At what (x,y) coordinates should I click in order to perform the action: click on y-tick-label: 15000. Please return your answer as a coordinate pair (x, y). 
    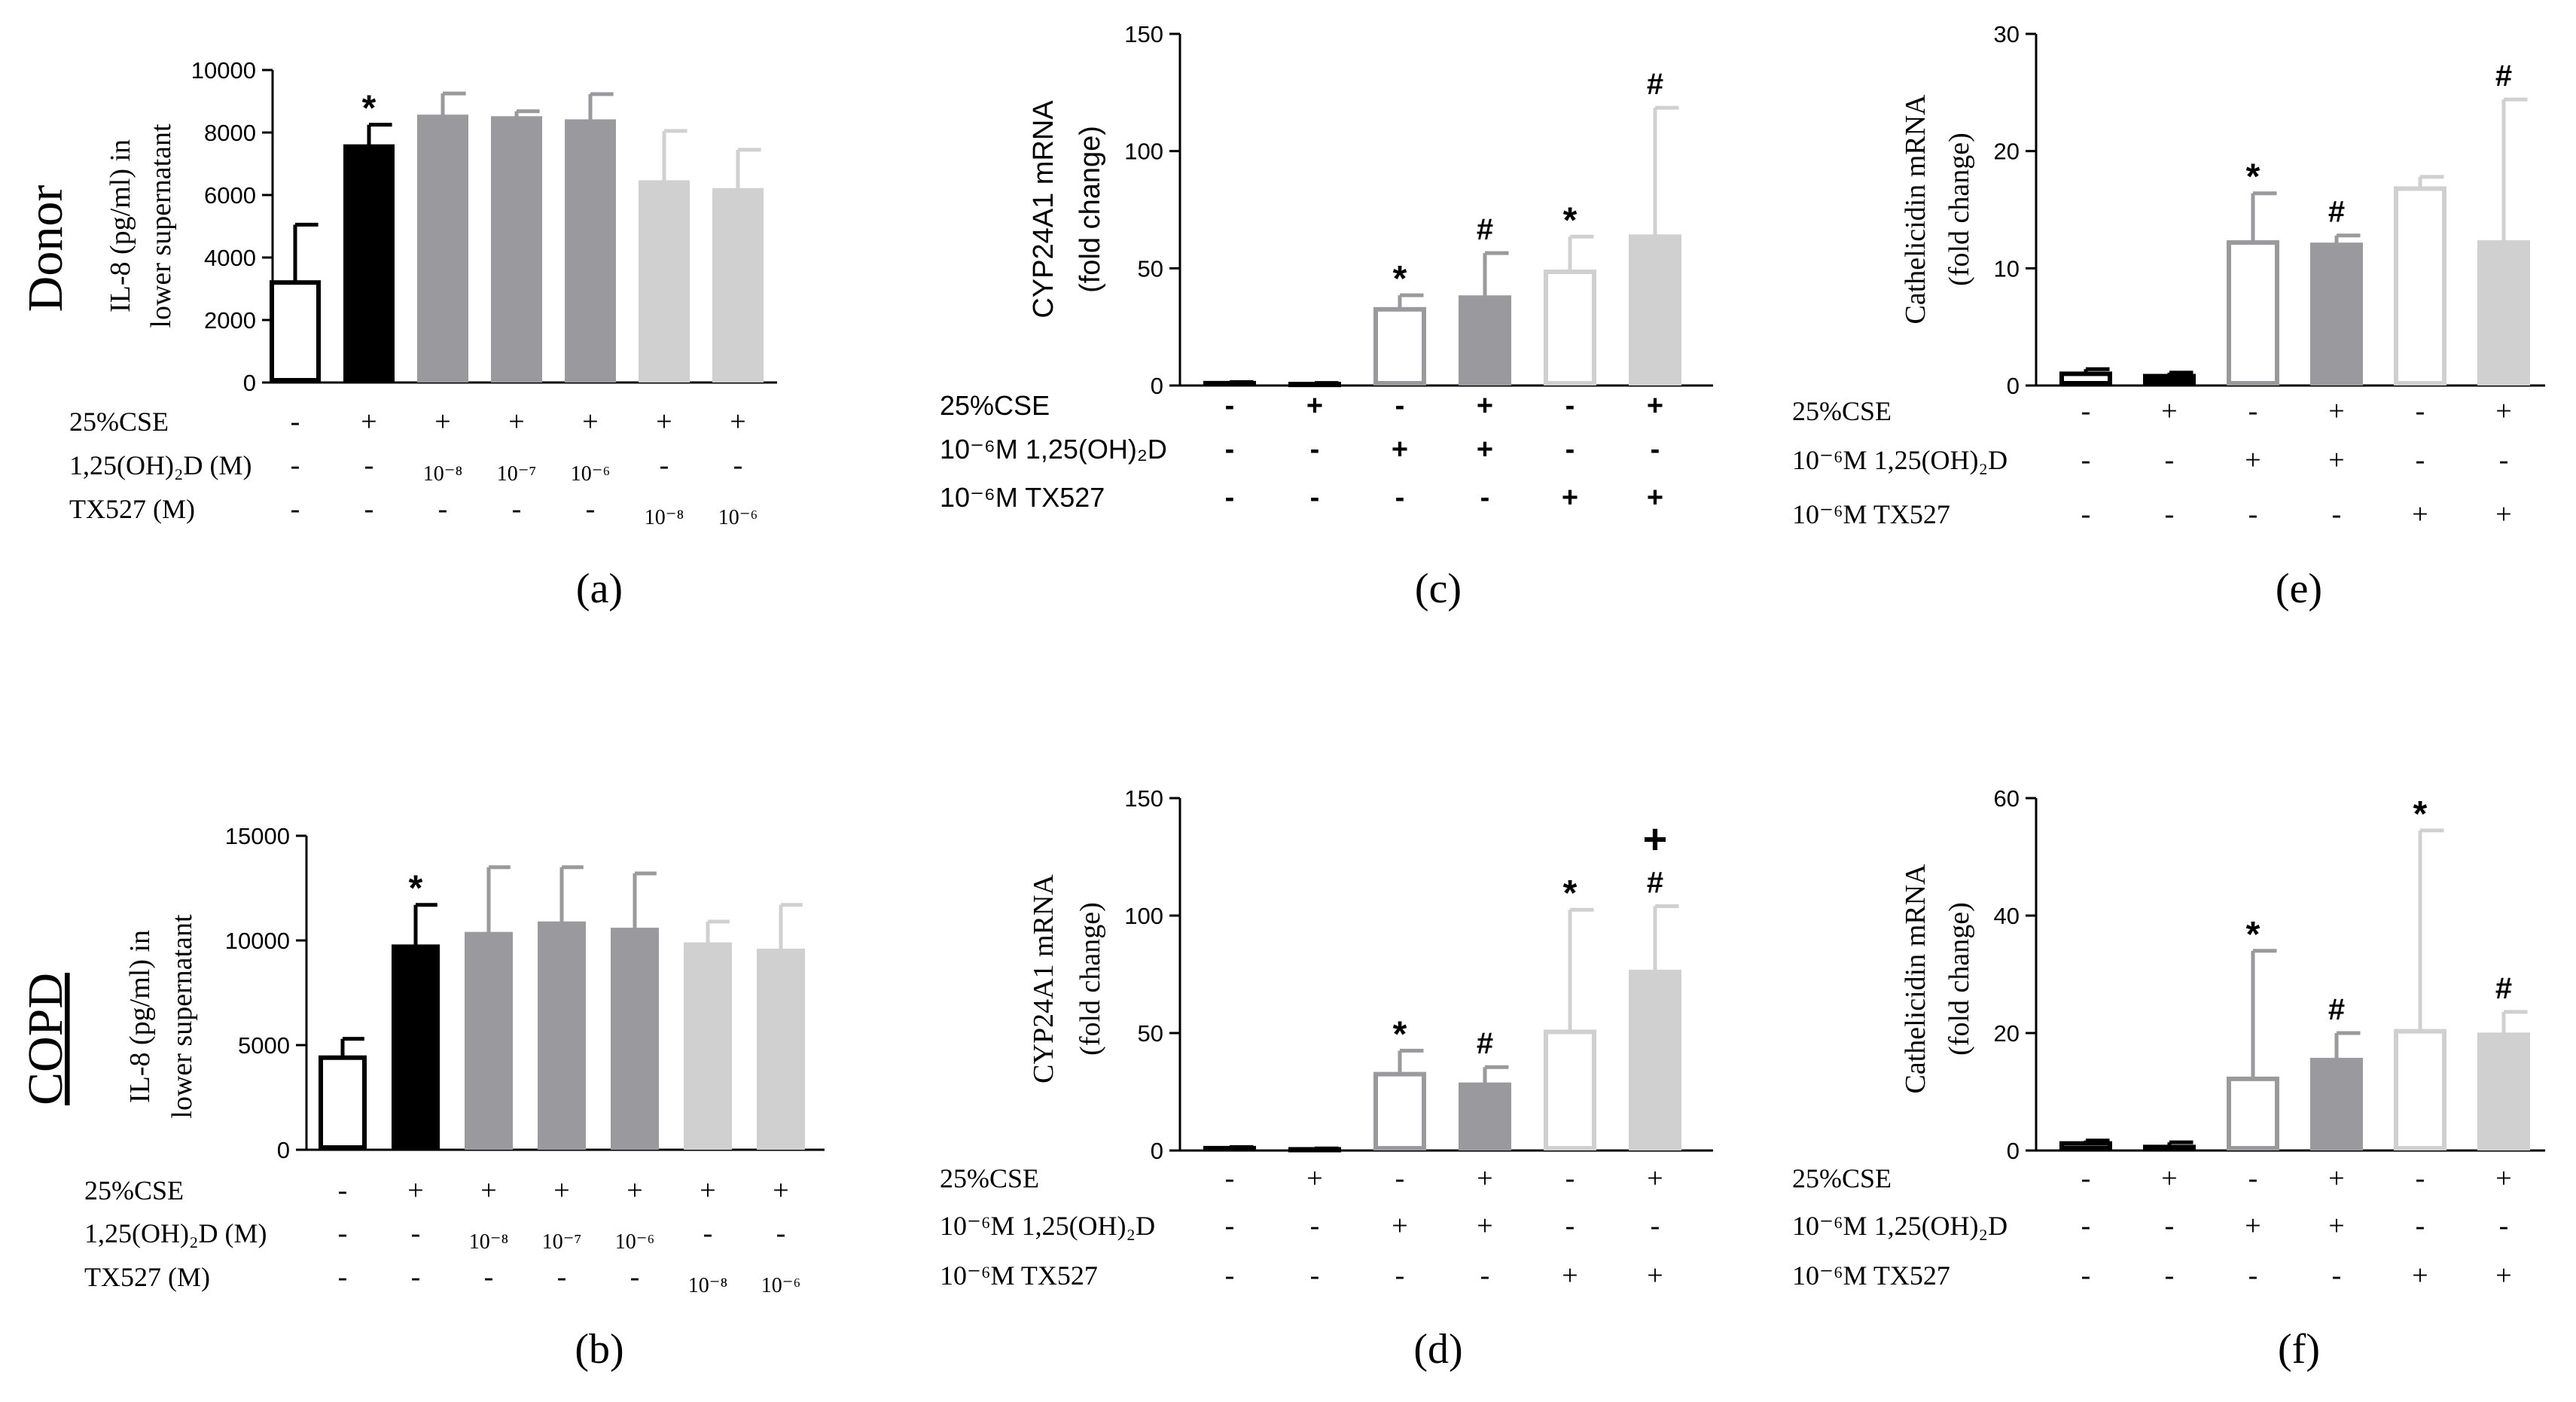
    Looking at the image, I should click on (257, 836).